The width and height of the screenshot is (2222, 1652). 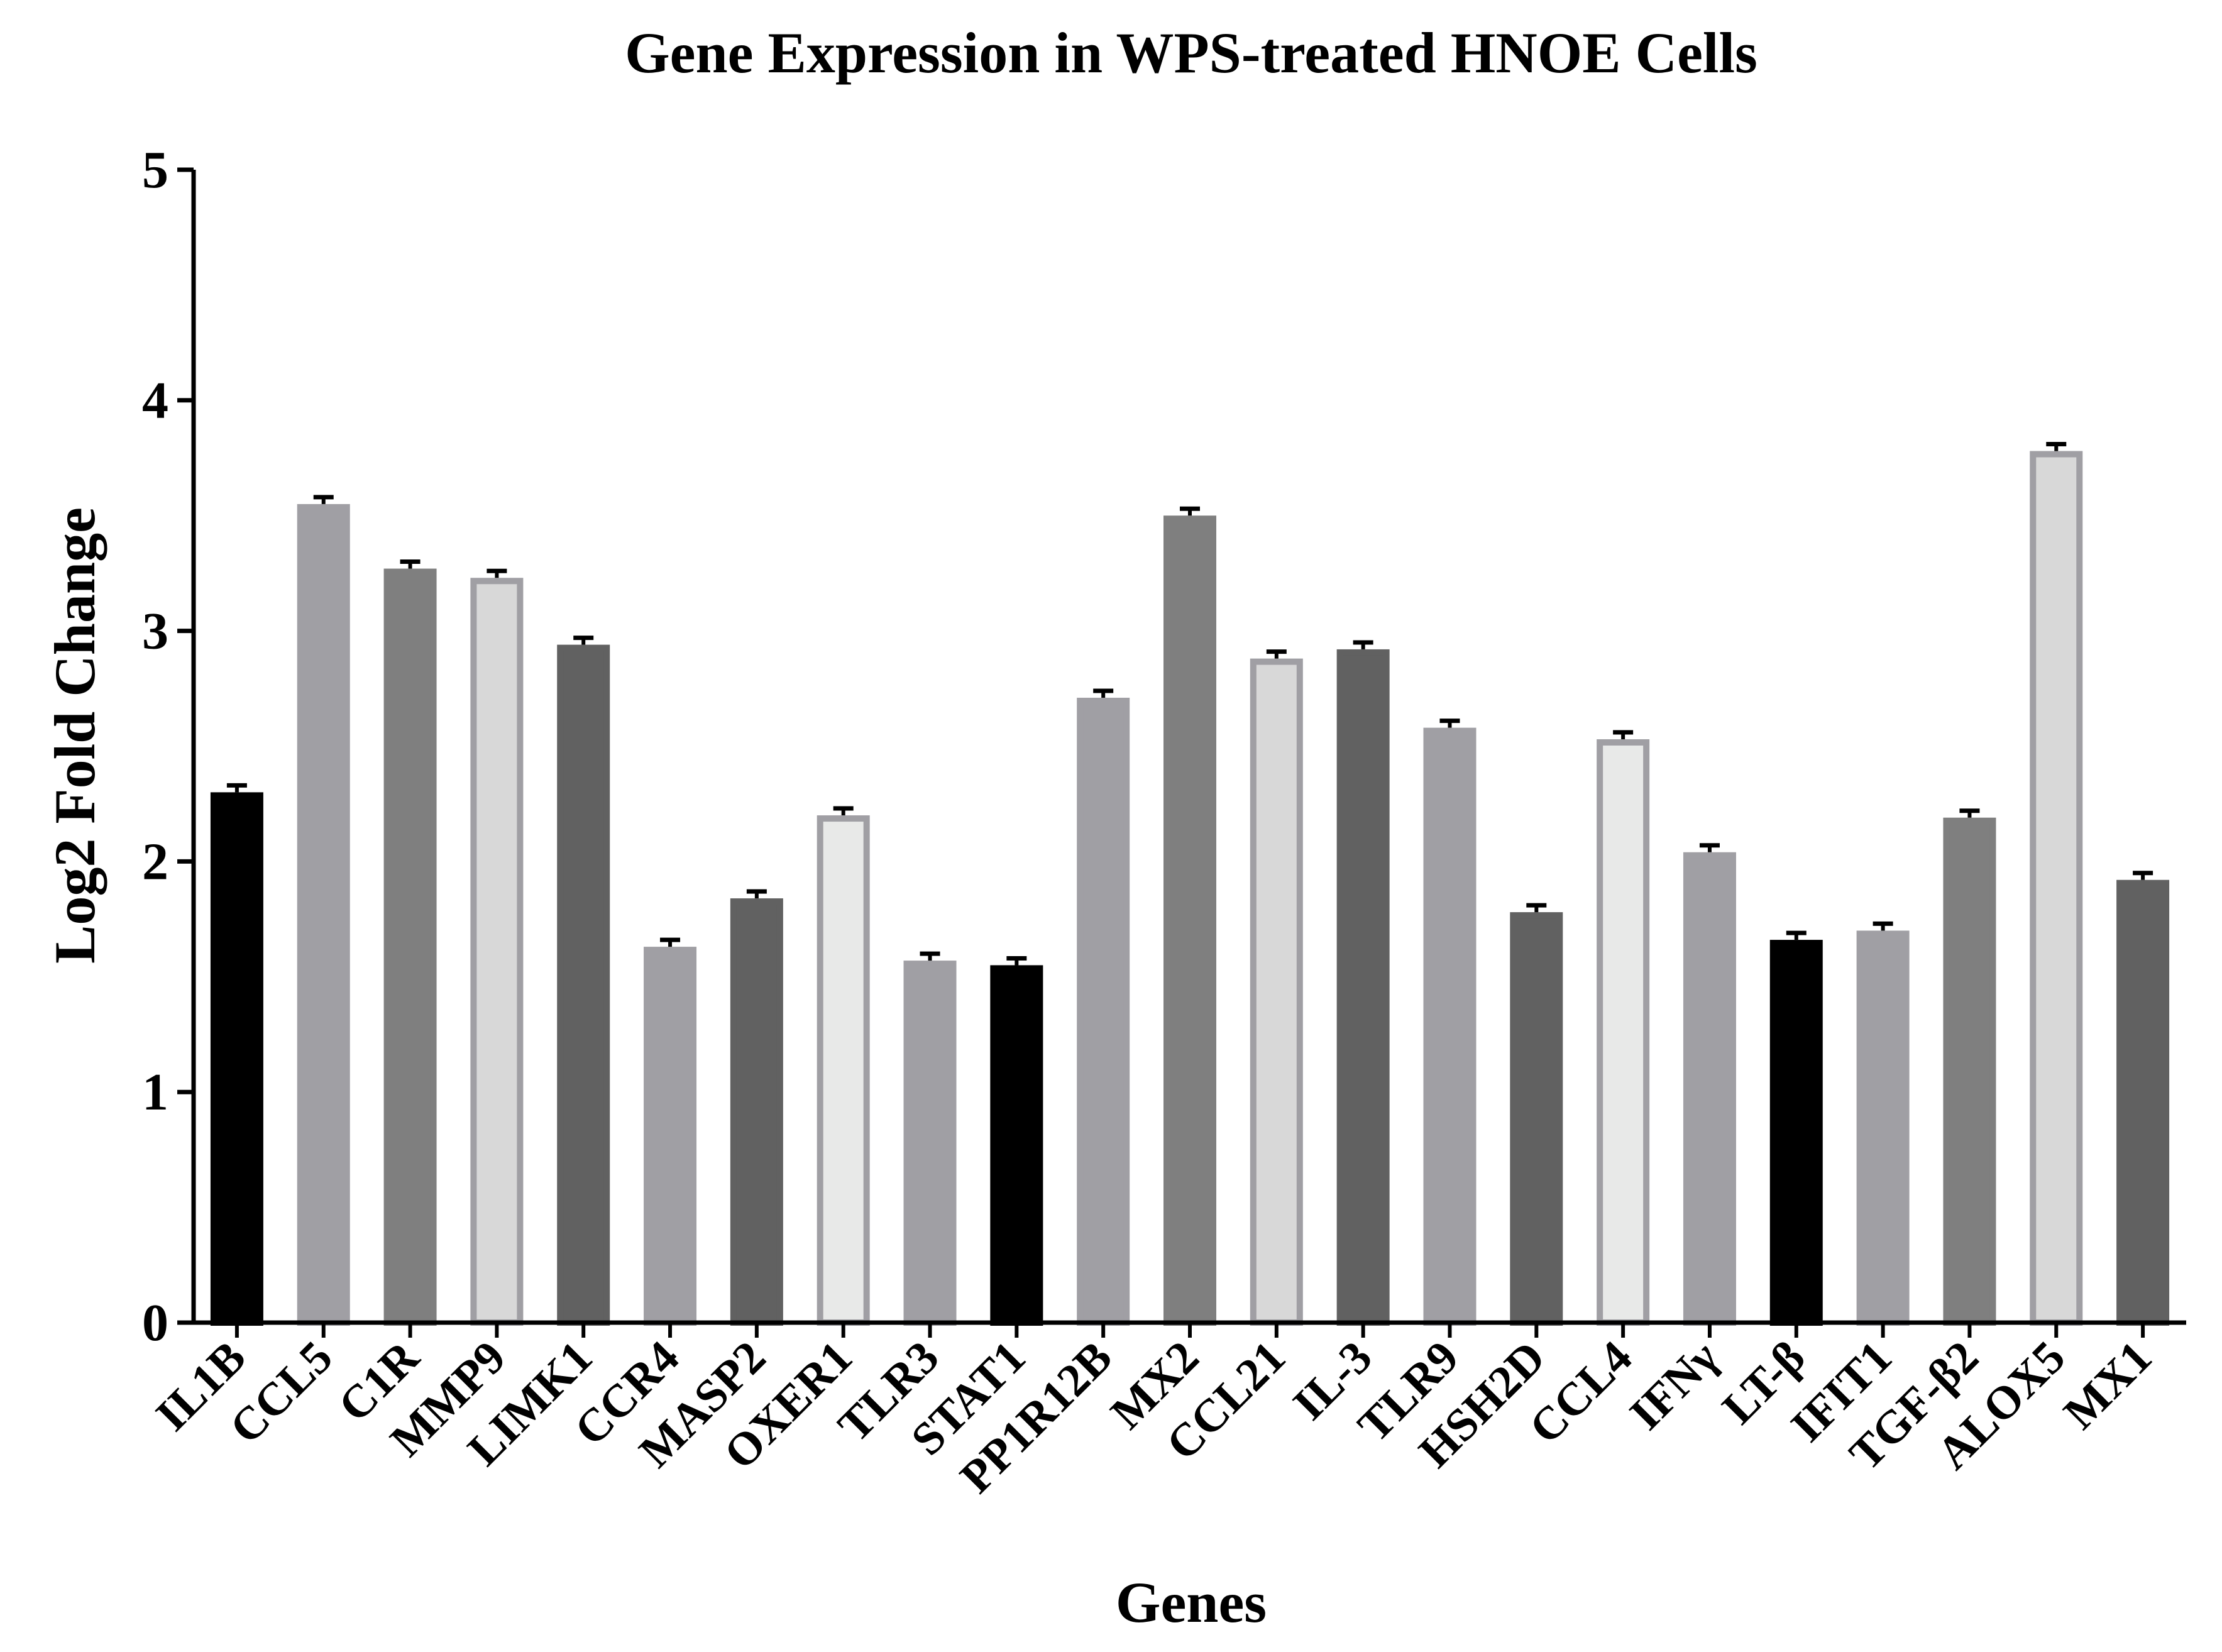 I want to click on bar-ccl5, so click(x=323, y=915).